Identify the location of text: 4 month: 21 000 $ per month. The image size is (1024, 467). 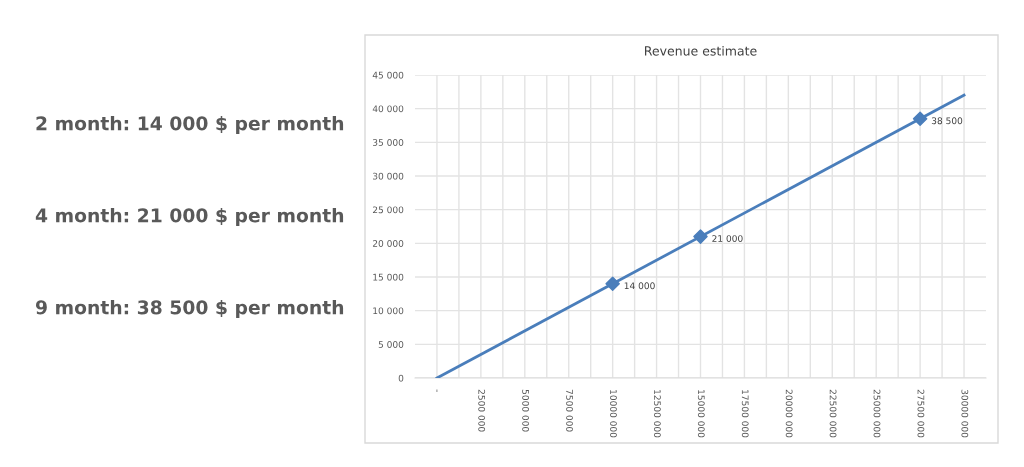
(189, 217).